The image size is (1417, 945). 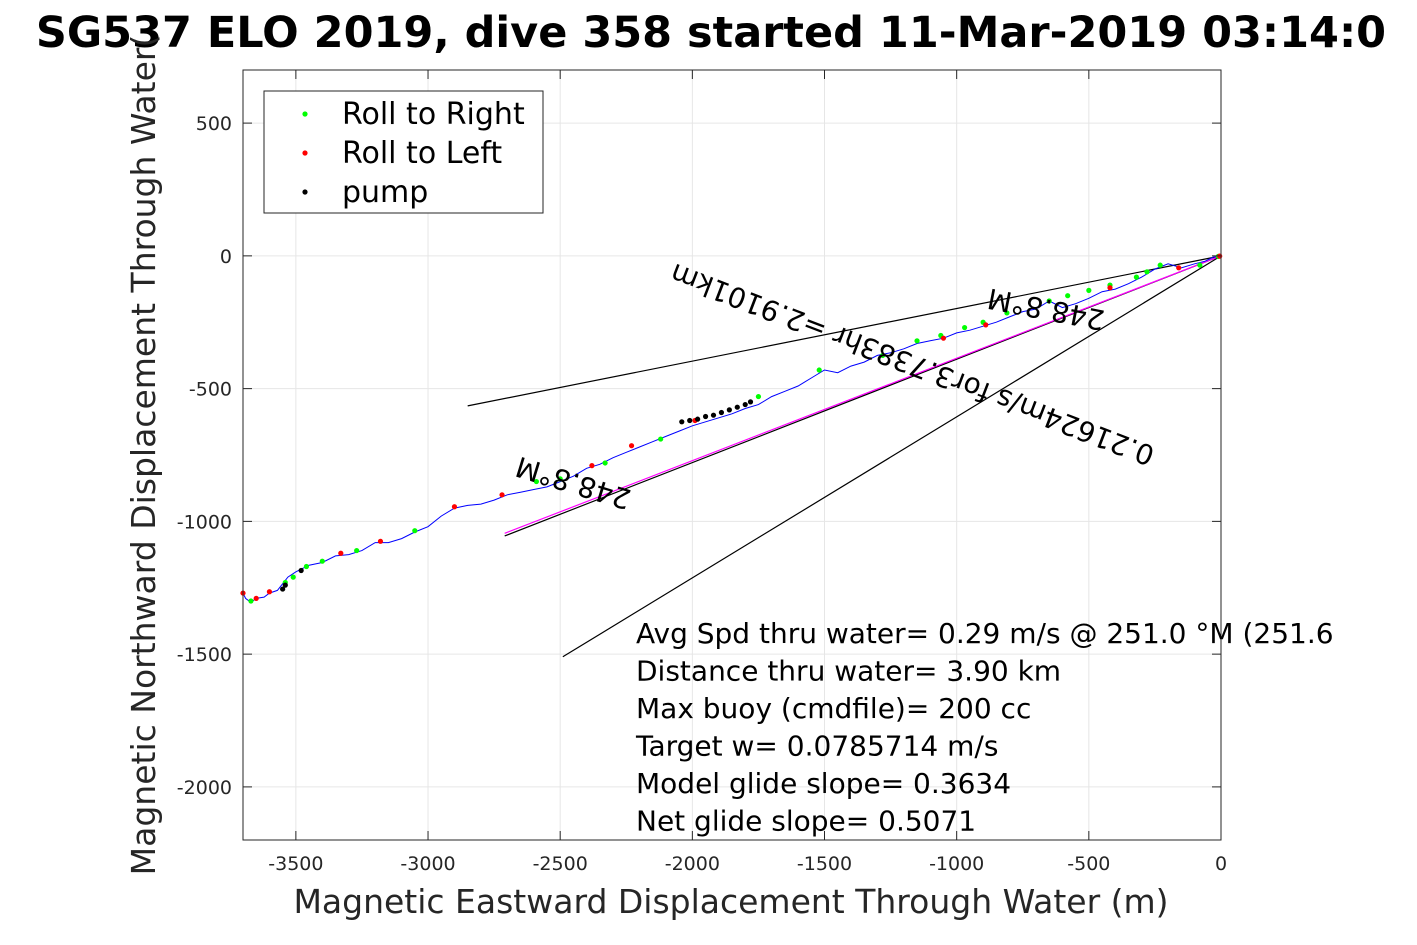 I want to click on x-tick-label: -2000, so click(x=692, y=864).